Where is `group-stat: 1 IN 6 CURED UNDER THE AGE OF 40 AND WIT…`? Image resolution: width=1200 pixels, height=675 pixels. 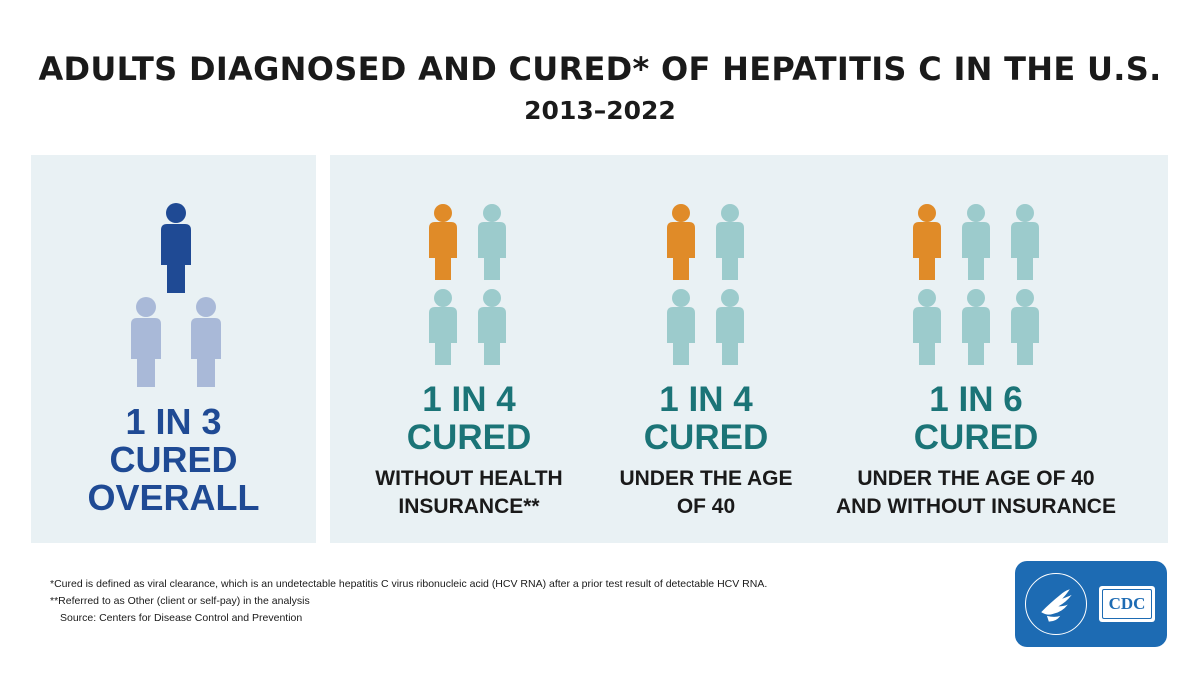
group-stat: 1 IN 6 CURED UNDER THE AGE OF 40 AND WIT… is located at coordinates (976, 451).